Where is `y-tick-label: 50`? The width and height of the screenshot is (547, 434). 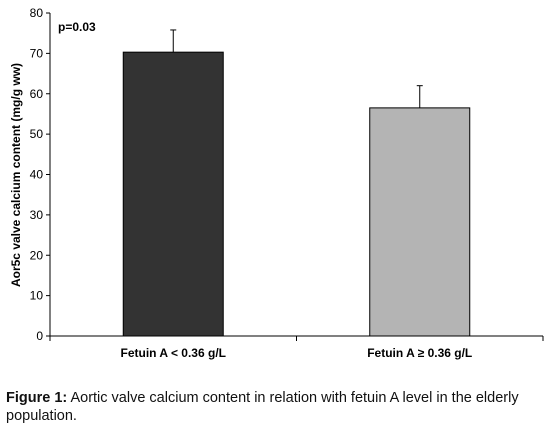
y-tick-label: 50 is located at coordinates (37, 134).